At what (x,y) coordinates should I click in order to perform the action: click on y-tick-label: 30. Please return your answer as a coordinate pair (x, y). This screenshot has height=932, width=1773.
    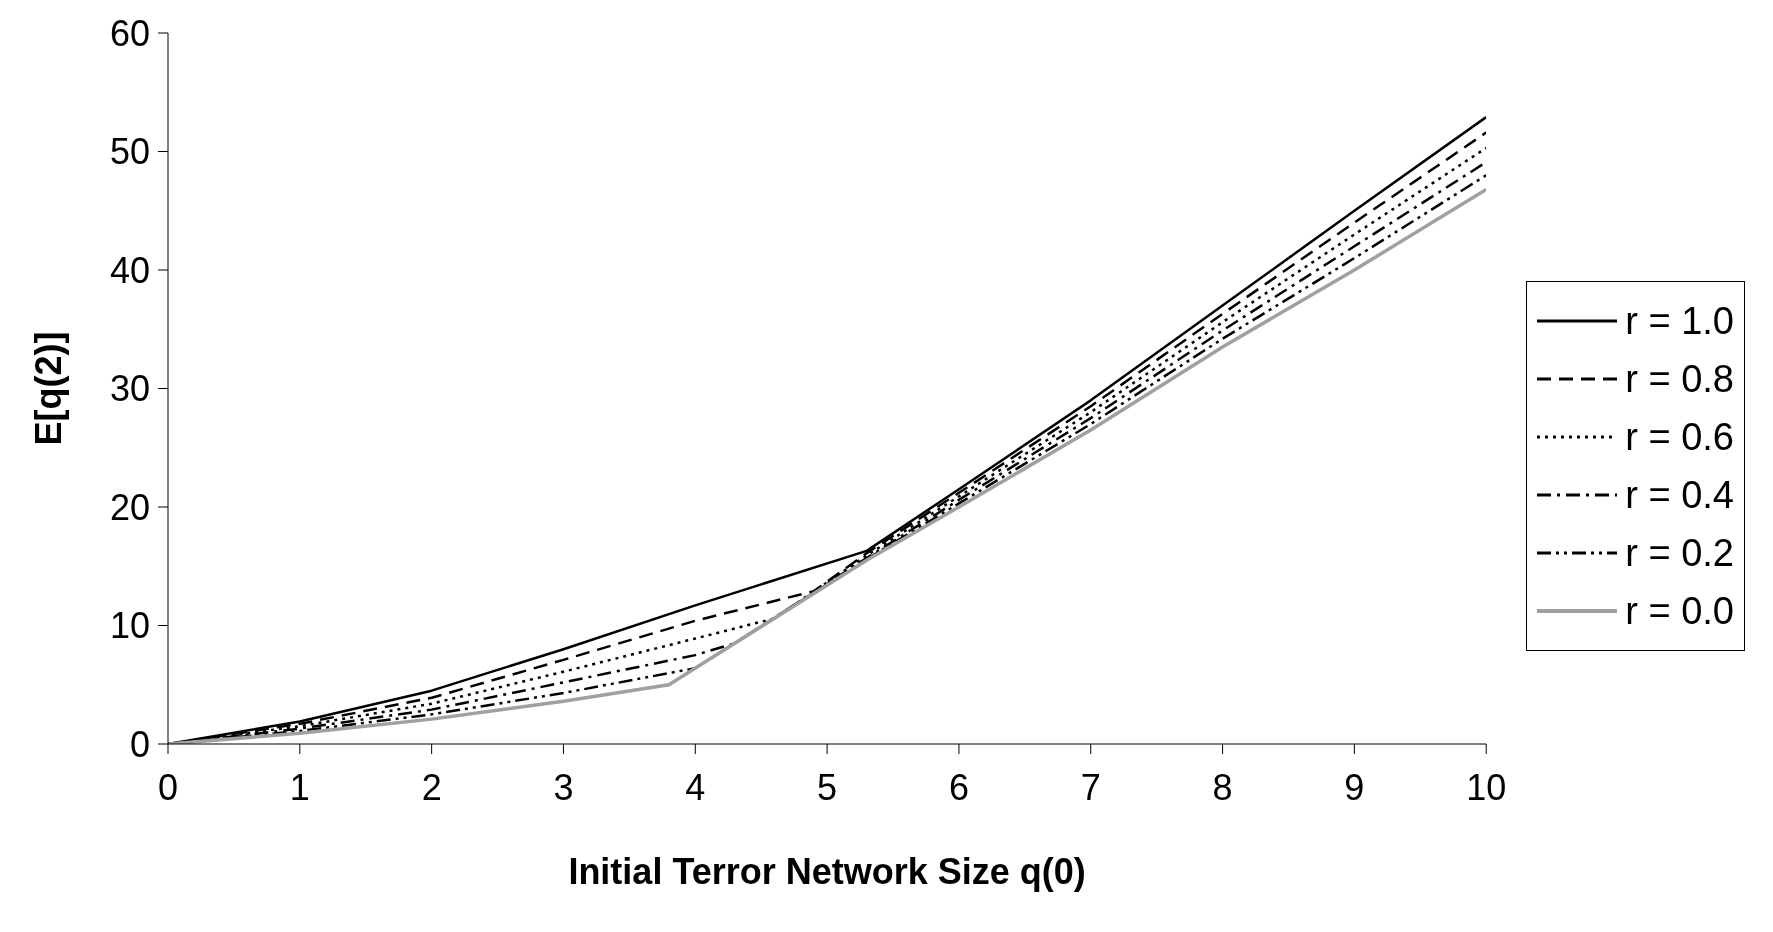
    Looking at the image, I should click on (129, 389).